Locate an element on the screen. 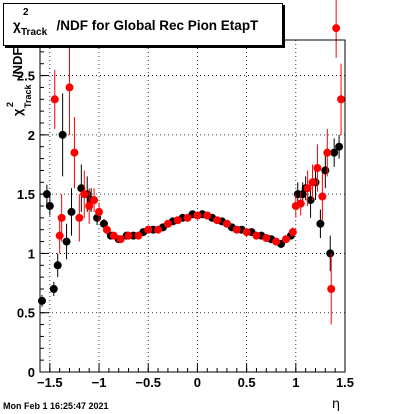 The height and width of the screenshot is (414, 400). title-rest: /NDF for Global Rec Pion EtapT is located at coordinates (157, 25).